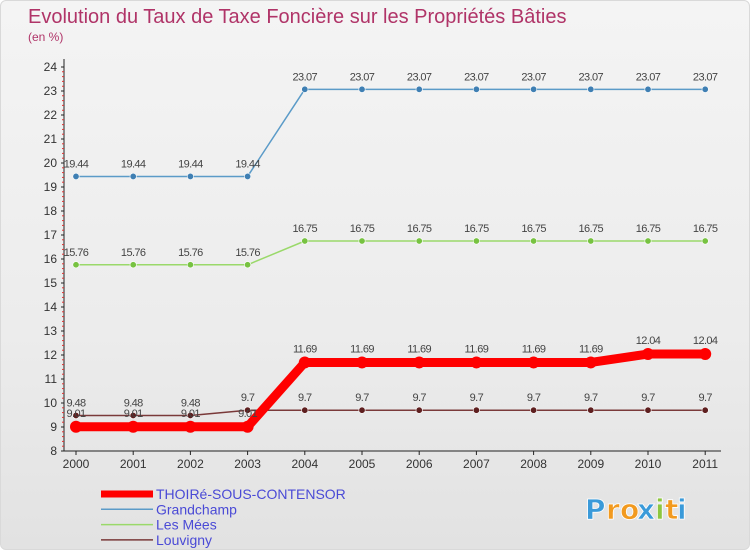 The width and height of the screenshot is (750, 550). I want to click on legend-item: THOIRé-SOUS-CONTENSOR, so click(223, 494).